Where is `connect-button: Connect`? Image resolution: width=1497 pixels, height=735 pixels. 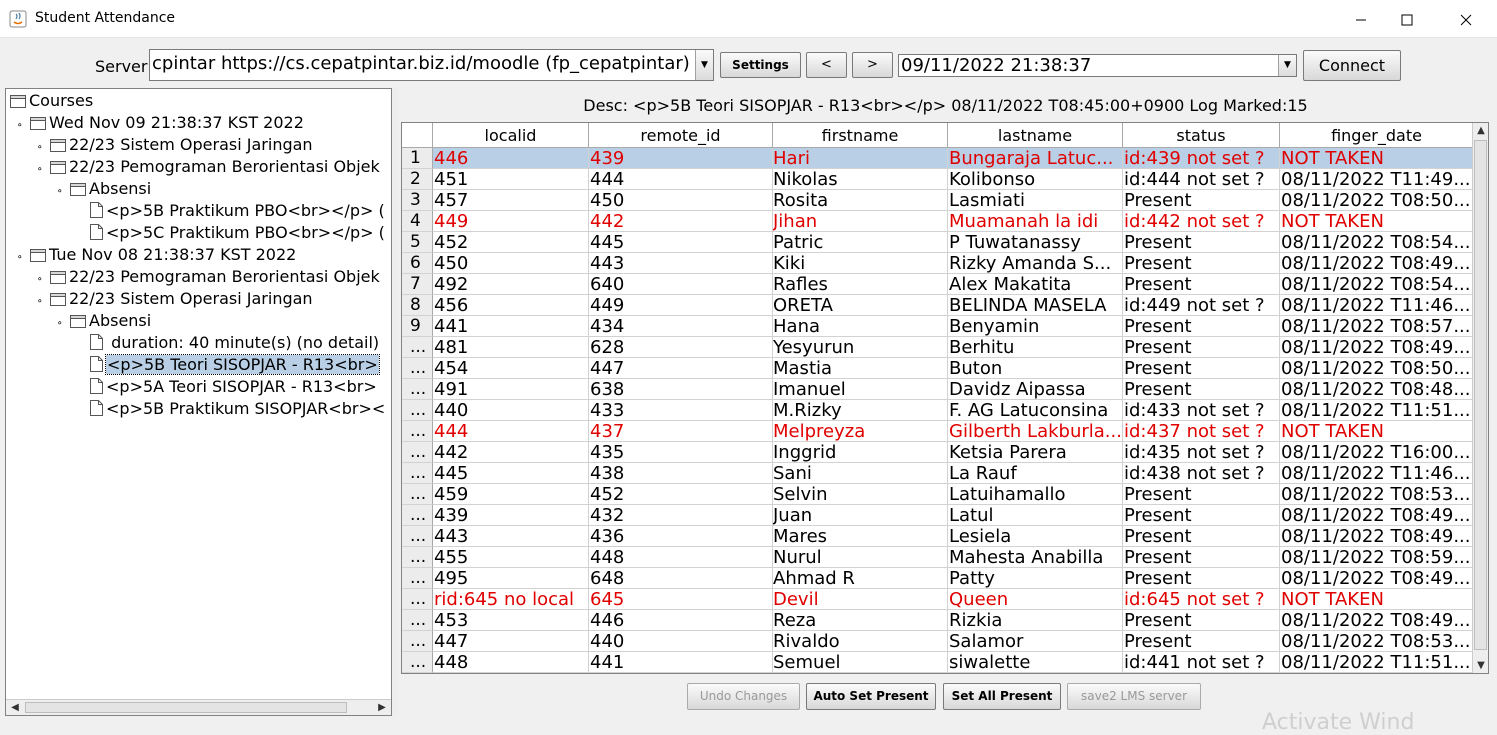 connect-button: Connect is located at coordinates (1352, 65).